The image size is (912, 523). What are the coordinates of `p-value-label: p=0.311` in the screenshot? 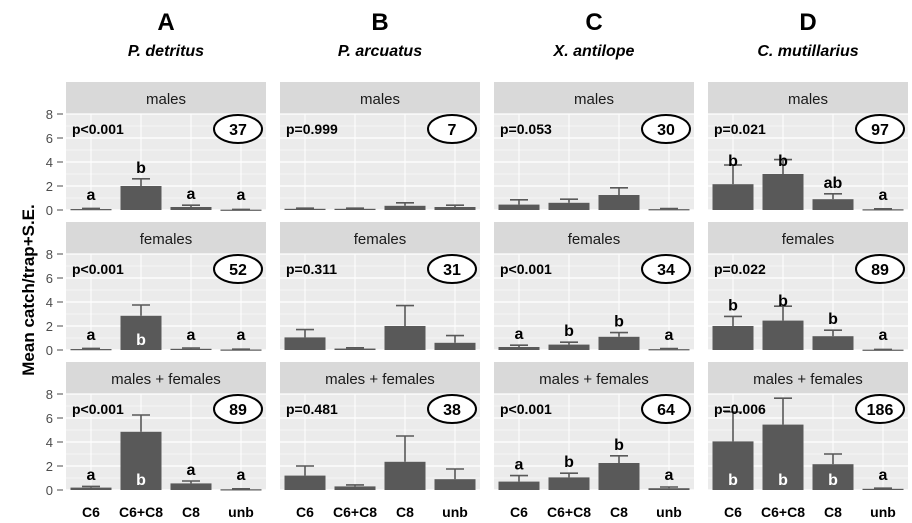 It's located at (311, 269).